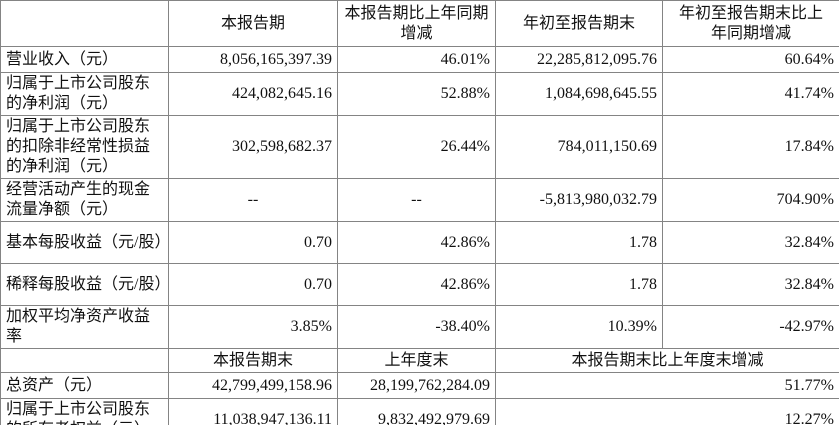 The height and width of the screenshot is (425, 839). I want to click on cell-value: 10.39%, so click(579, 327).